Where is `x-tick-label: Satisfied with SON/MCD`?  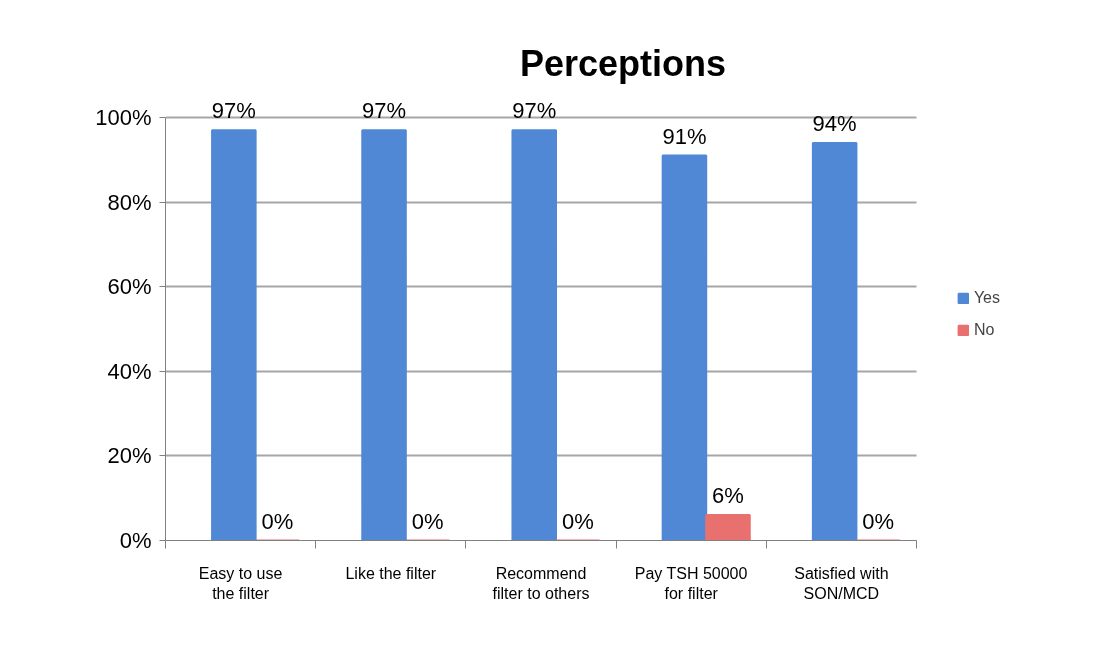
x-tick-label: Satisfied with SON/MCD is located at coordinates (841, 583).